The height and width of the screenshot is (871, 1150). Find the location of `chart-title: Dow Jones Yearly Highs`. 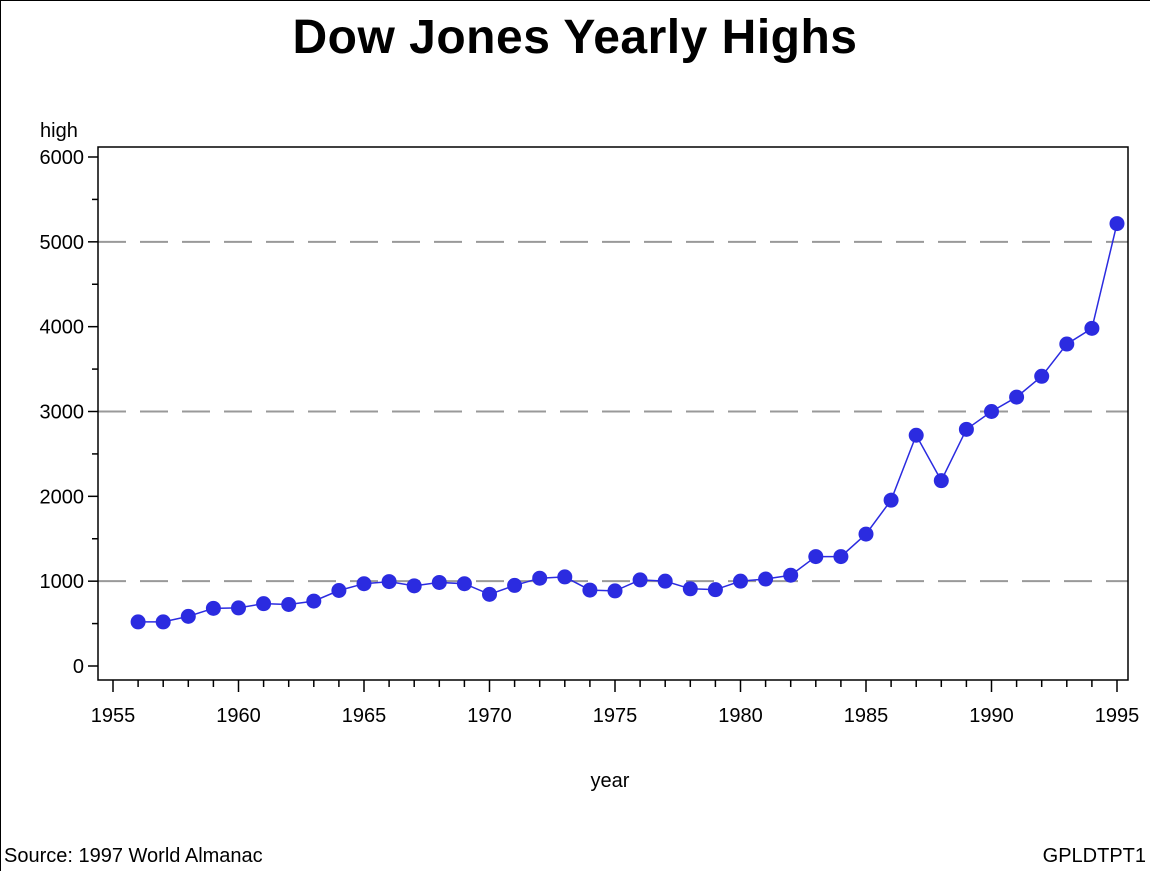

chart-title: Dow Jones Yearly Highs is located at coordinates (575, 37).